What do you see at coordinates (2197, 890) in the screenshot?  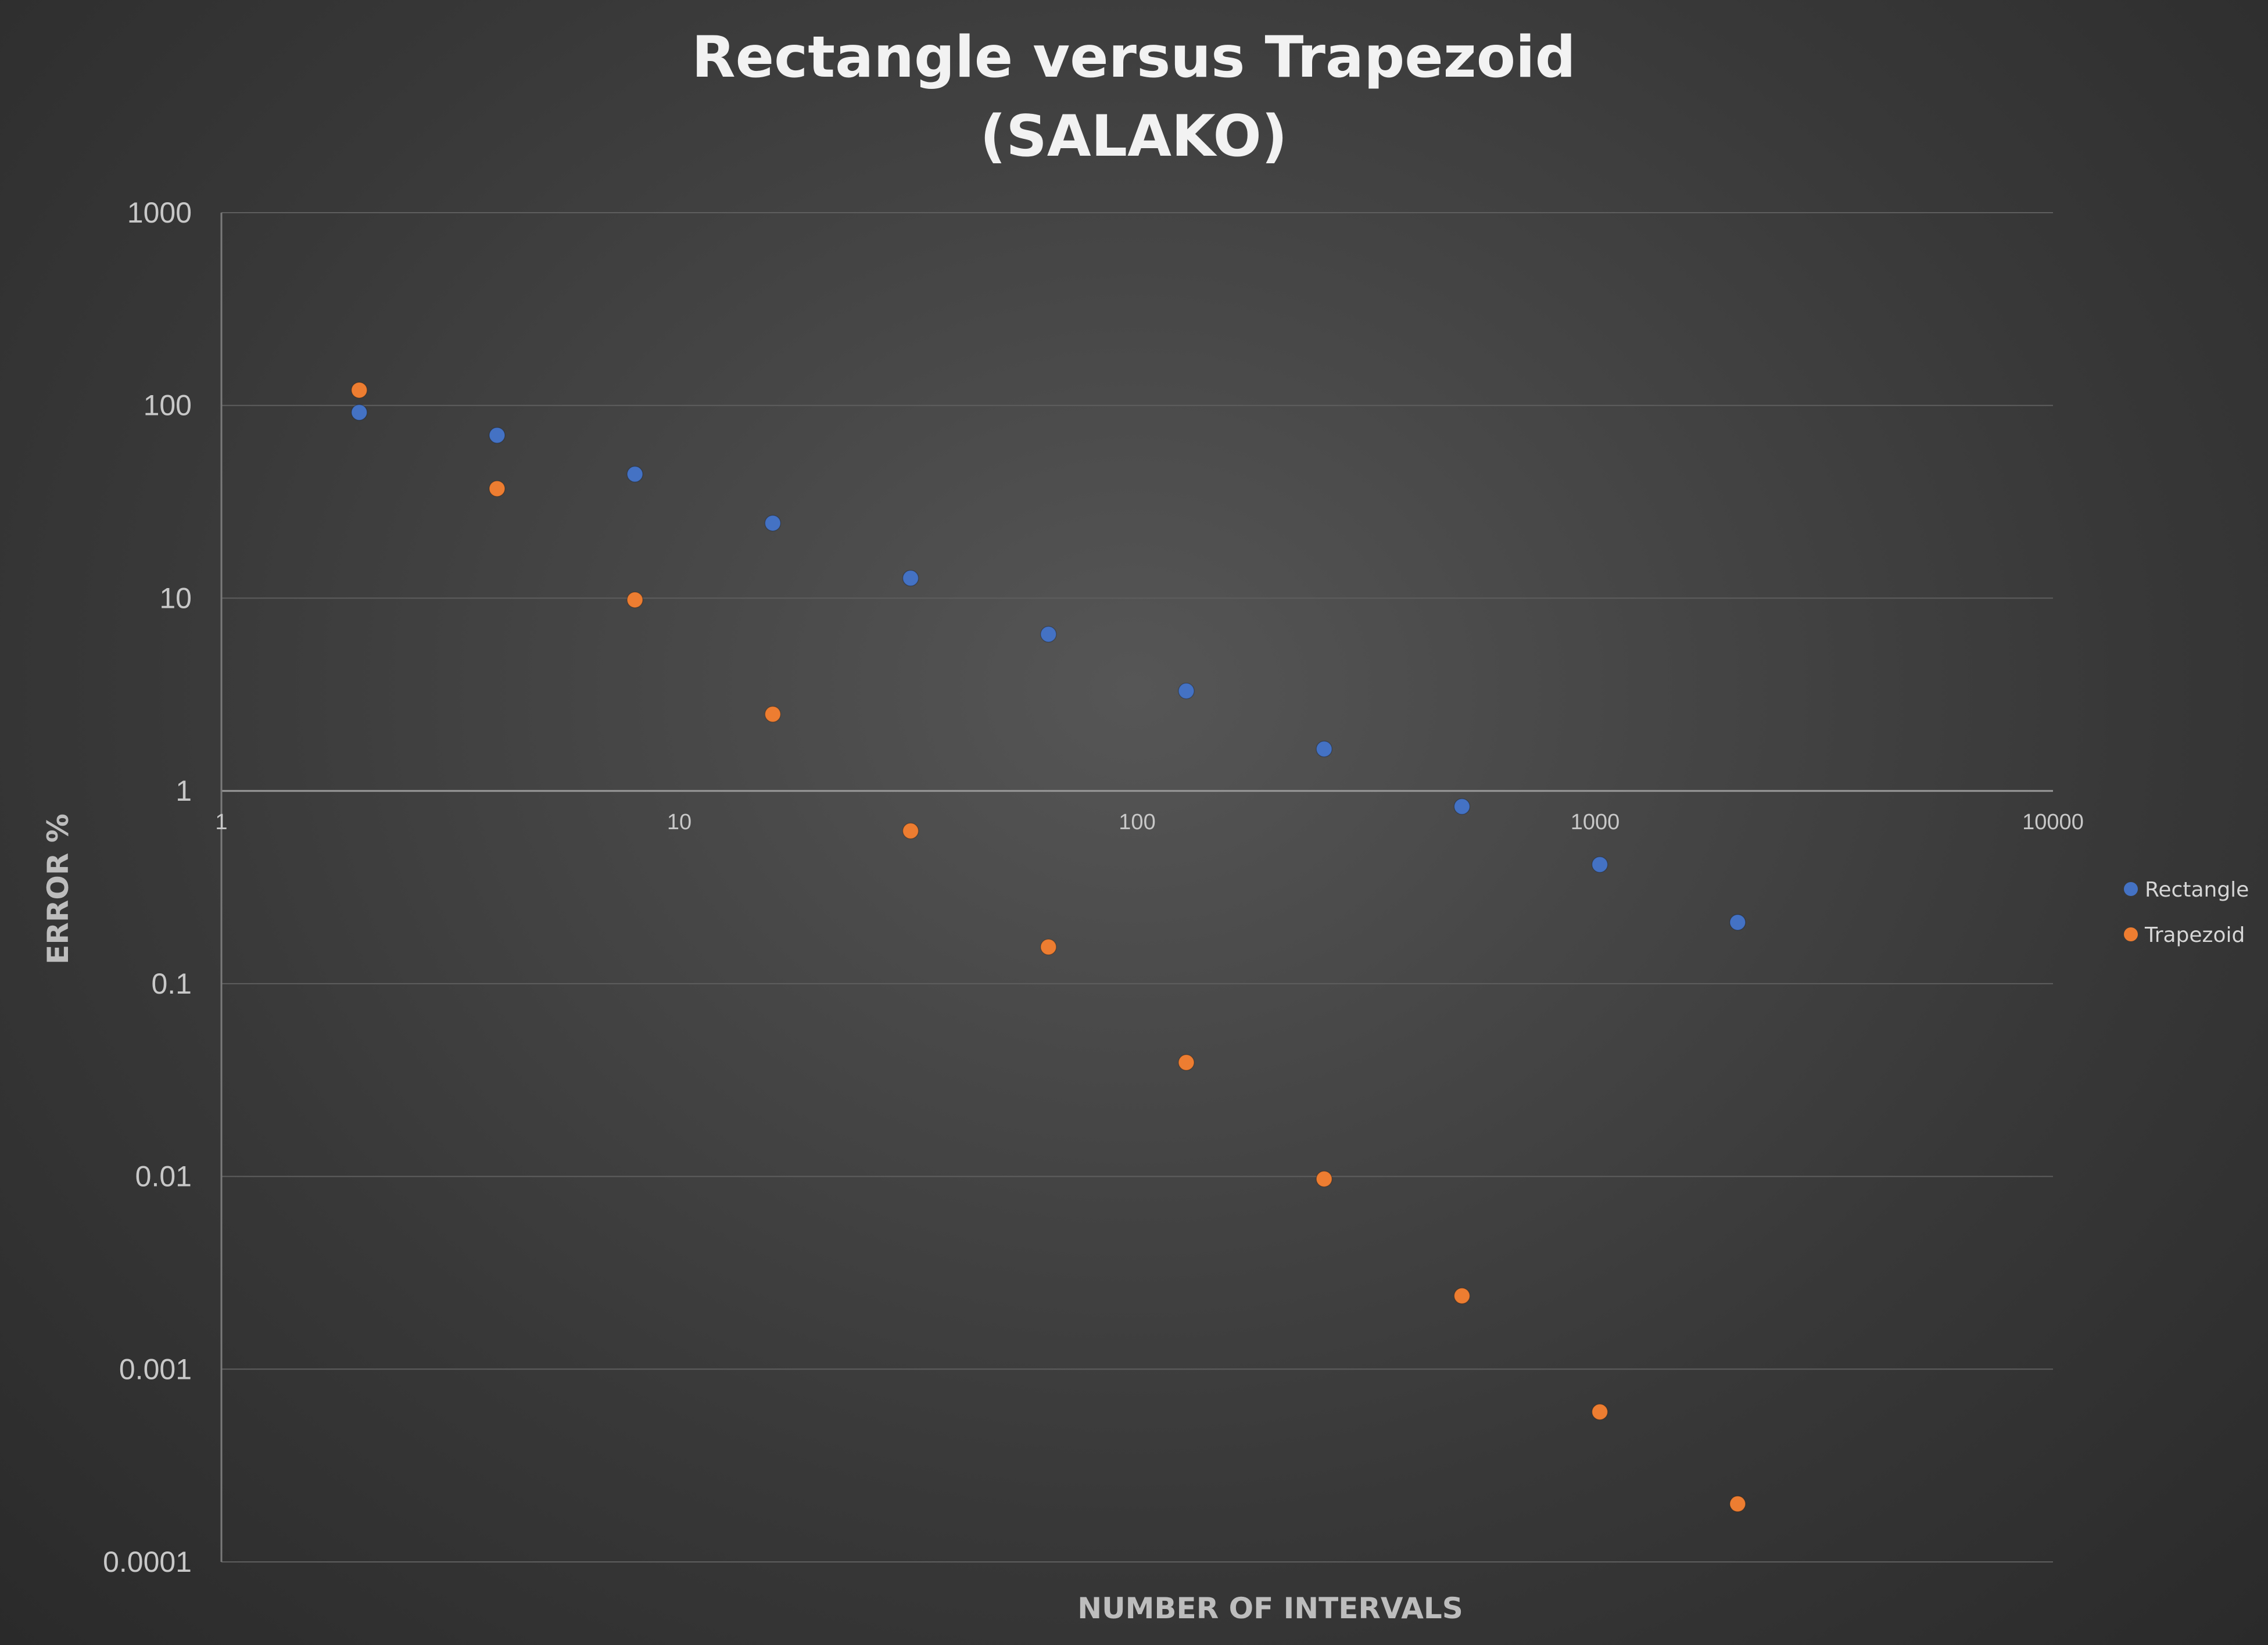 I see `legend-label-rectangle: Rectangle` at bounding box center [2197, 890].